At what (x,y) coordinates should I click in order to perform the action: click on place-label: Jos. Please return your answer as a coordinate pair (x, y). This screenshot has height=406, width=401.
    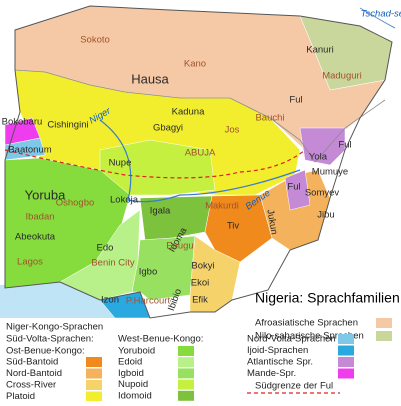
    Looking at the image, I should click on (232, 130).